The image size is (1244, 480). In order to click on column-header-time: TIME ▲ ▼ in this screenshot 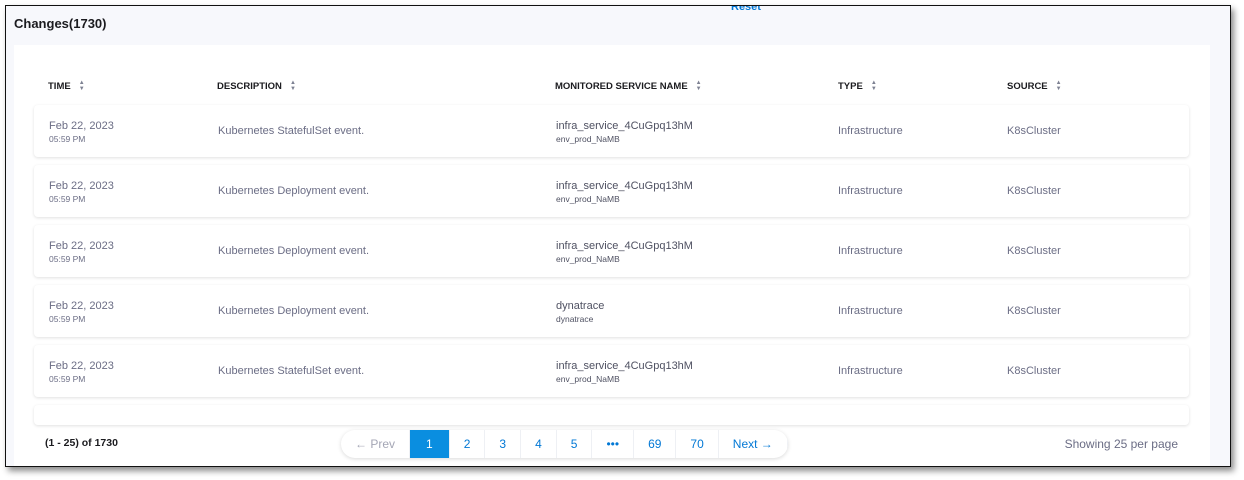, I will do `click(66, 86)`.